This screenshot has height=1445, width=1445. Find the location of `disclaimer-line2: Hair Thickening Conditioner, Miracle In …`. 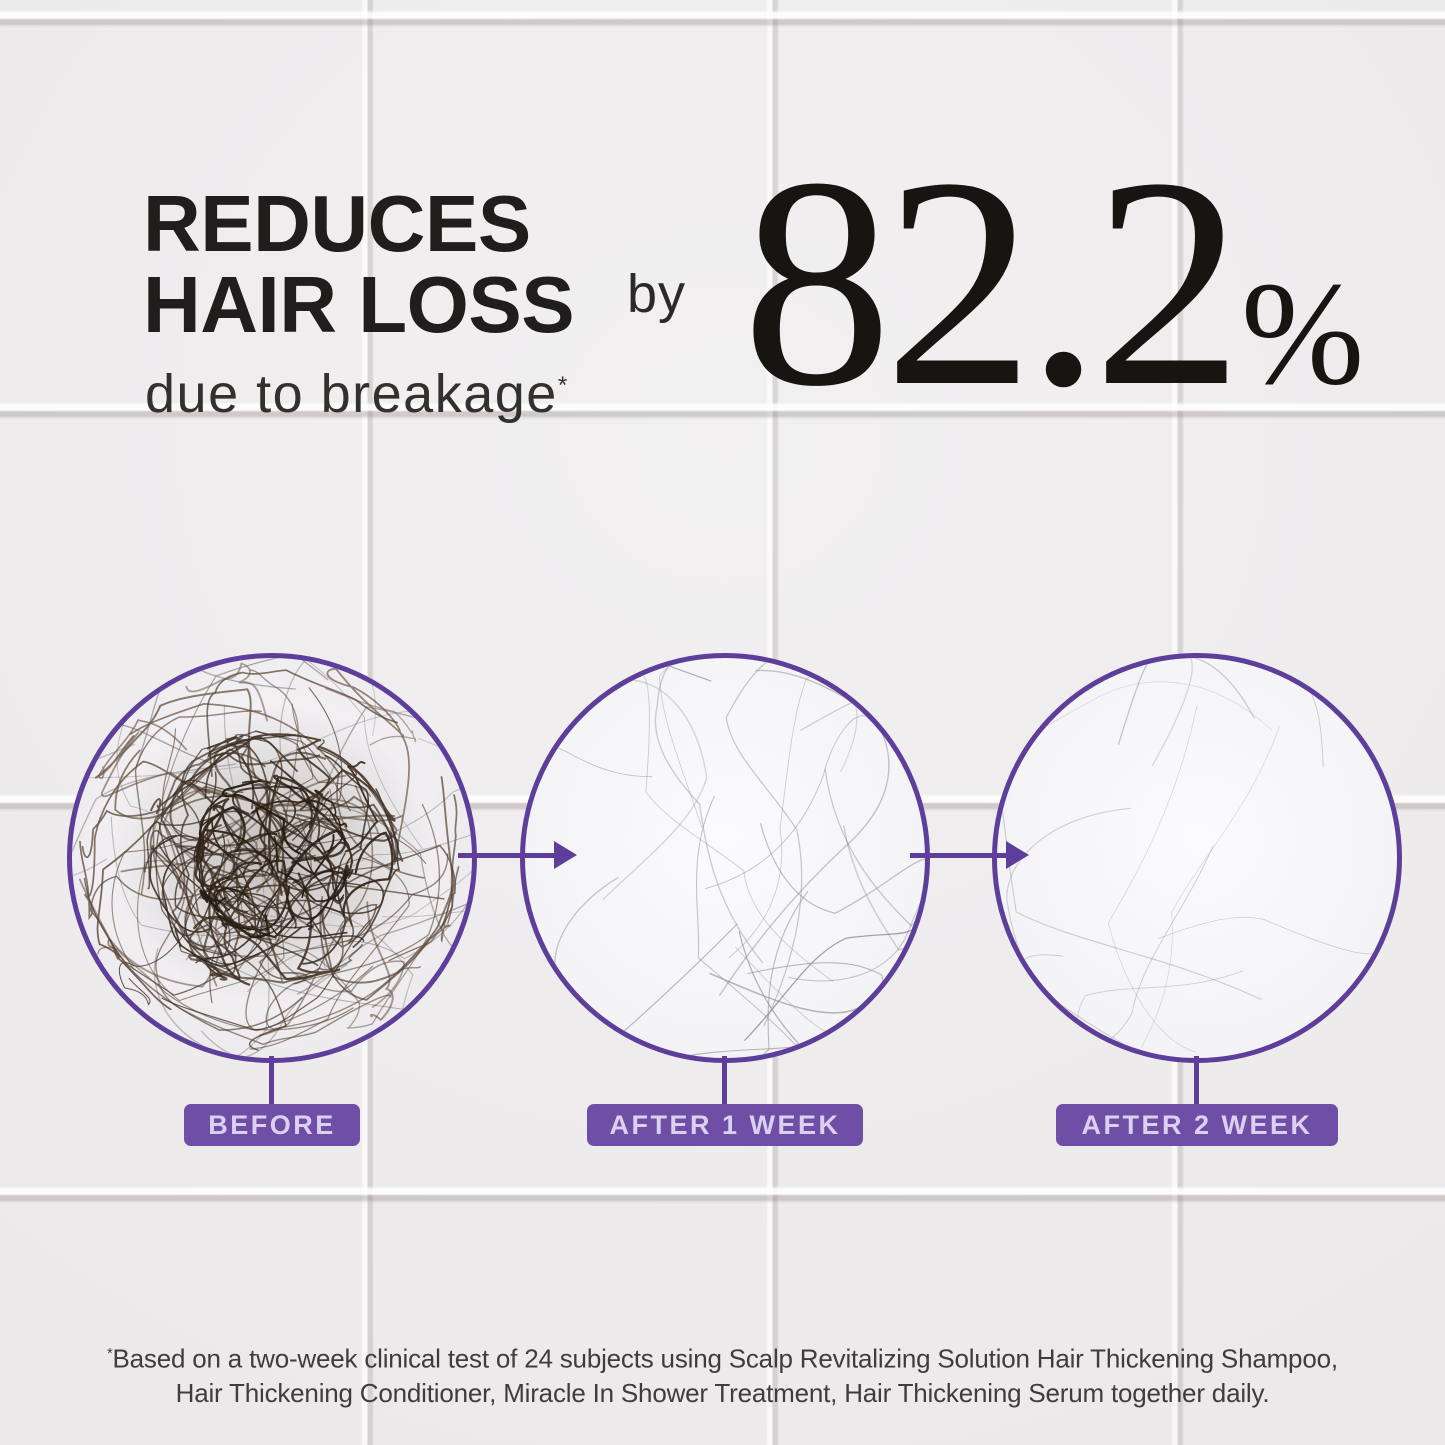

disclaimer-line2: Hair Thickening Conditioner, Miracle In … is located at coordinates (722, 1392).